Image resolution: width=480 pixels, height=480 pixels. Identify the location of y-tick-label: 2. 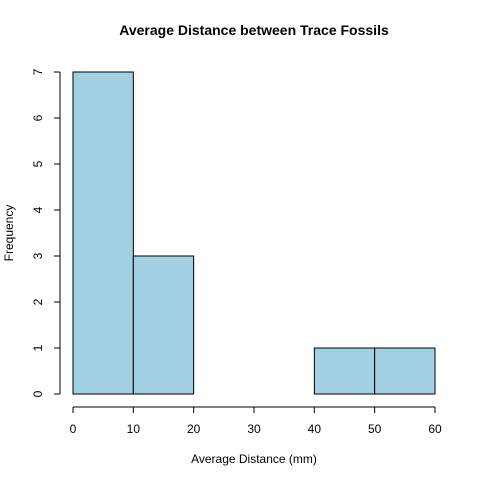
(38, 301).